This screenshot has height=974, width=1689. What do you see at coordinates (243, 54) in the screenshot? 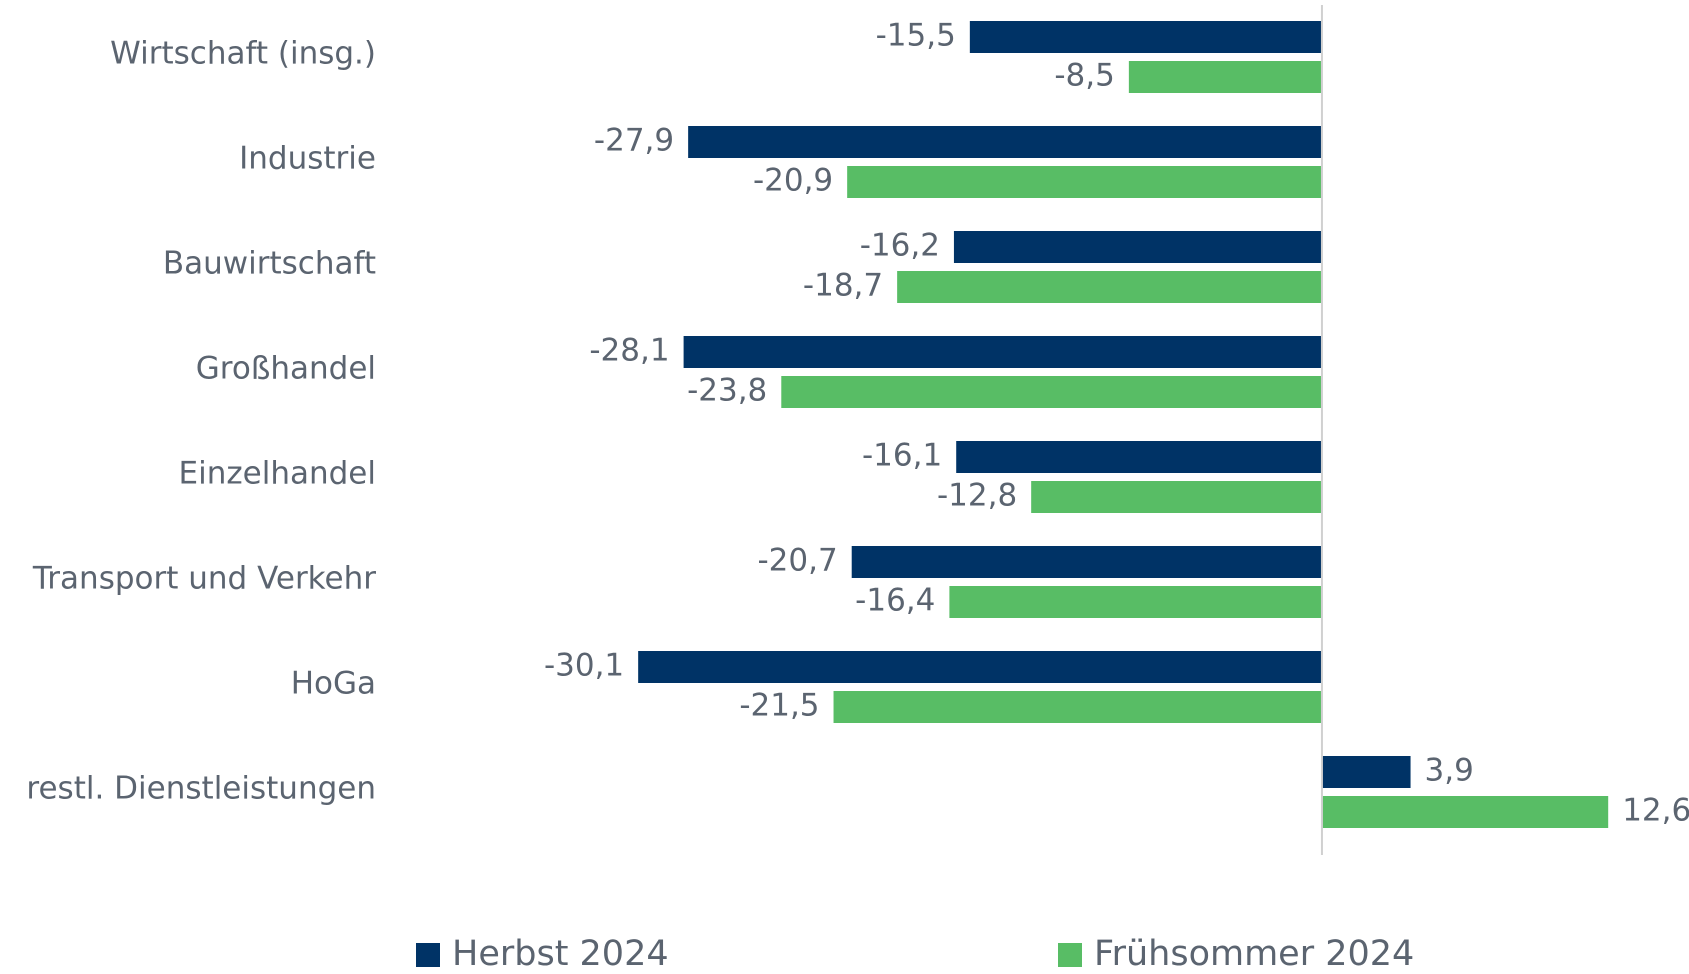
I see `category-label: Wirtschaft (insg.)` at bounding box center [243, 54].